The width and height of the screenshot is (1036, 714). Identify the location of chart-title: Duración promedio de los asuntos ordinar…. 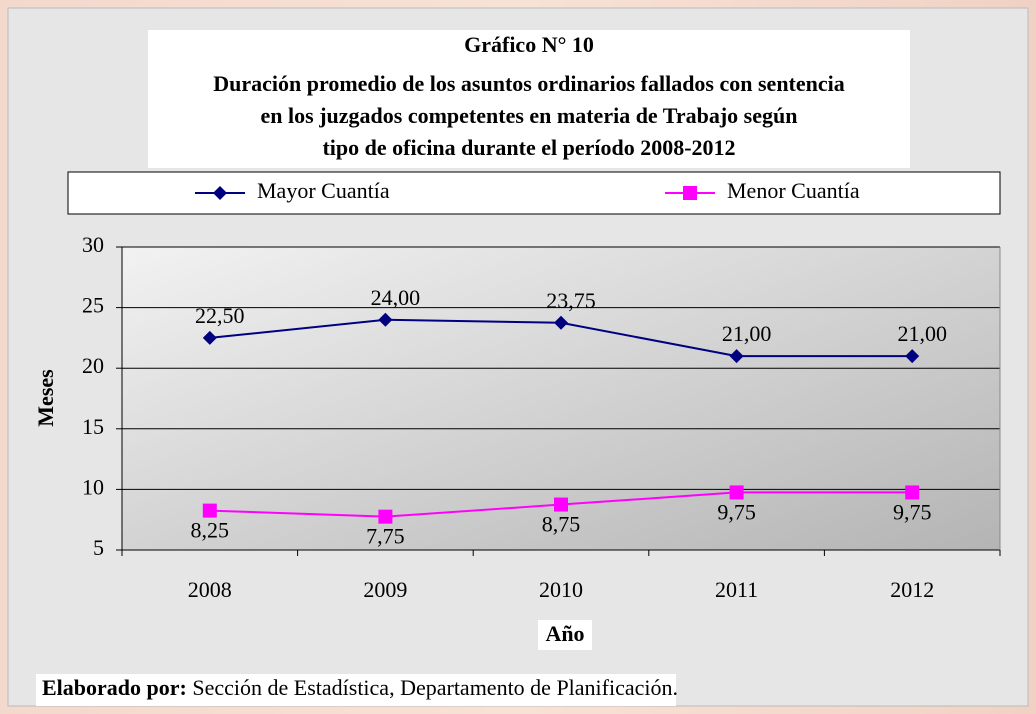
(529, 83).